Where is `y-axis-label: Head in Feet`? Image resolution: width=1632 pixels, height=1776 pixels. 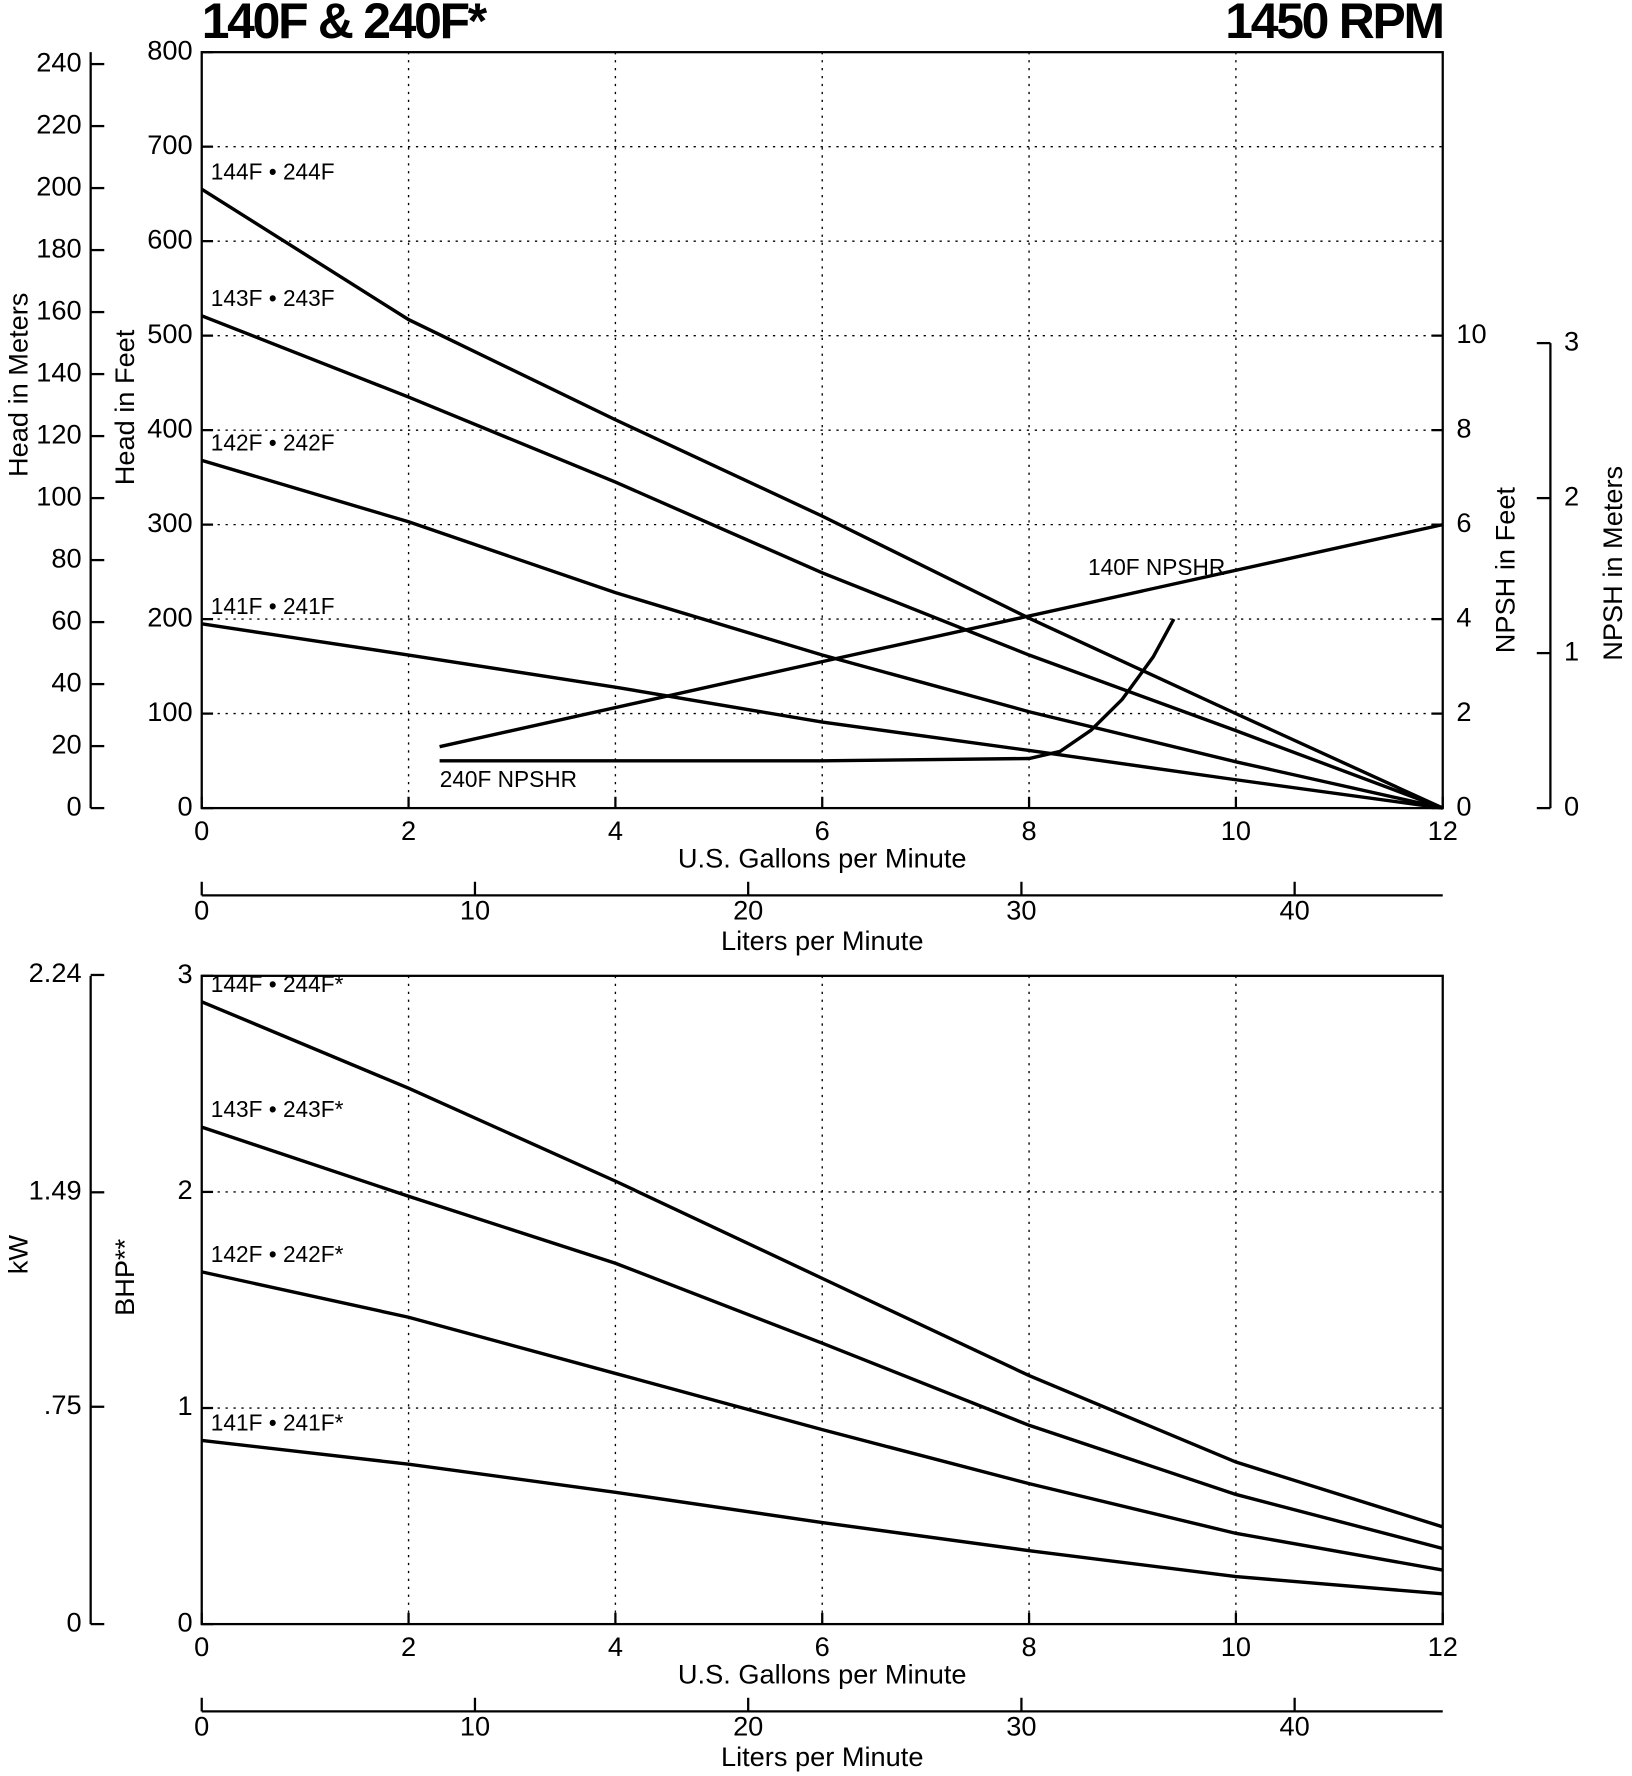
y-axis-label: Head in Feet is located at coordinates (124, 407).